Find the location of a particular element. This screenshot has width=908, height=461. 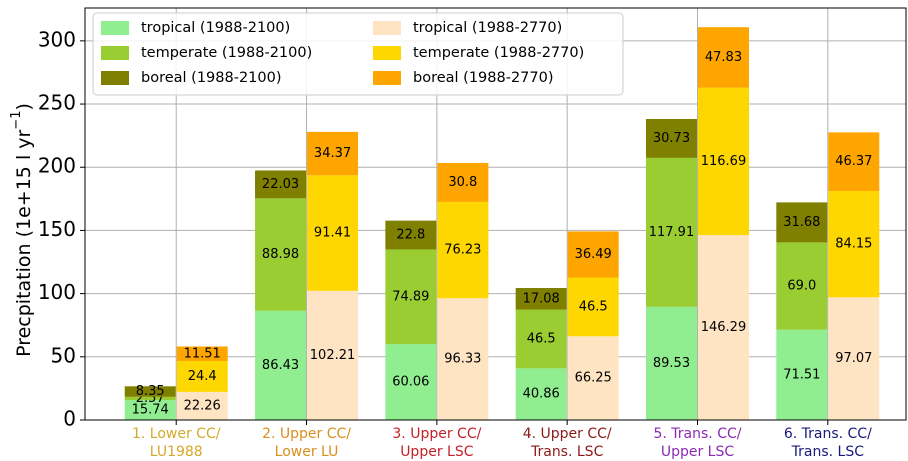

legend-label: temperate (1988-2770) is located at coordinates (498, 53).